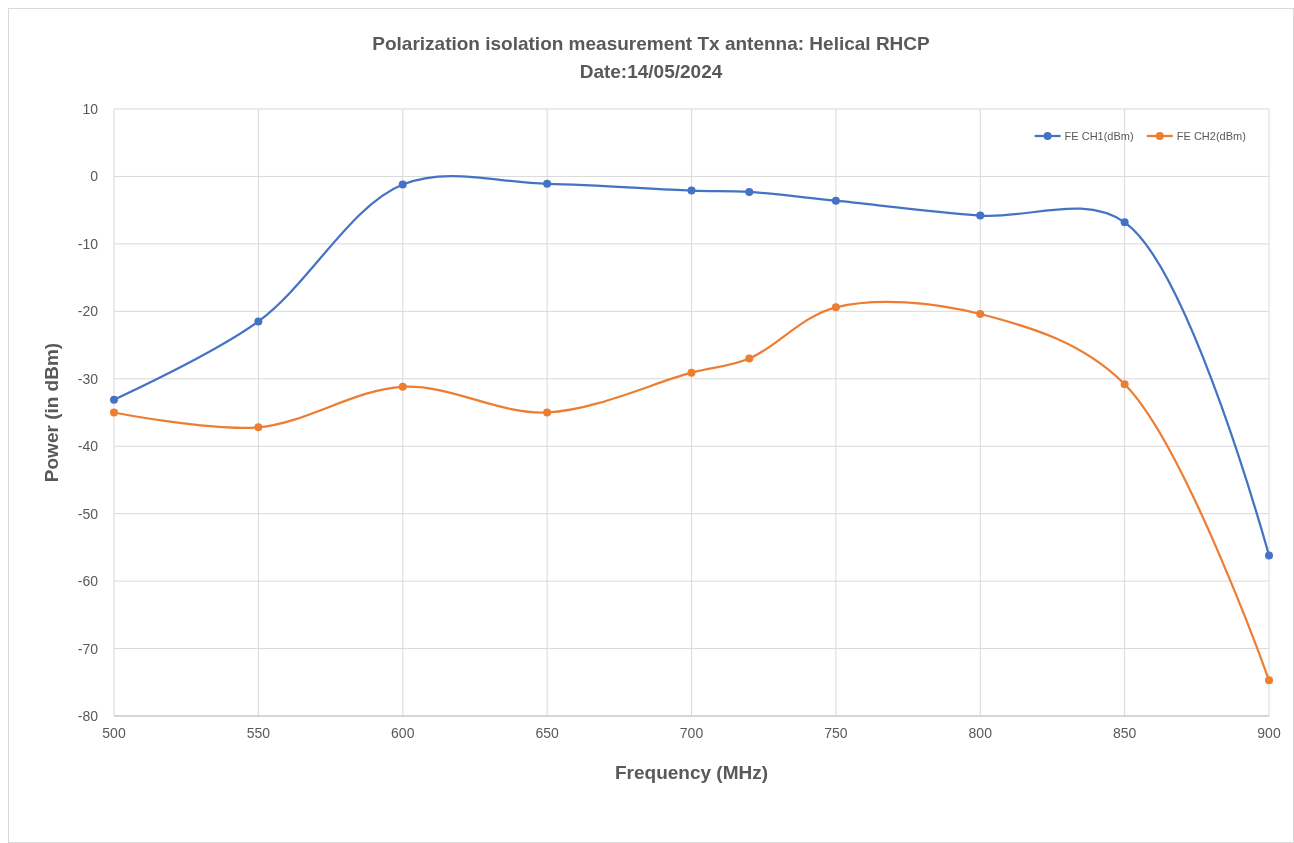 The height and width of the screenshot is (843, 1294). Describe the element at coordinates (94, 176) in the screenshot. I see `y-tick-label: 0` at that location.